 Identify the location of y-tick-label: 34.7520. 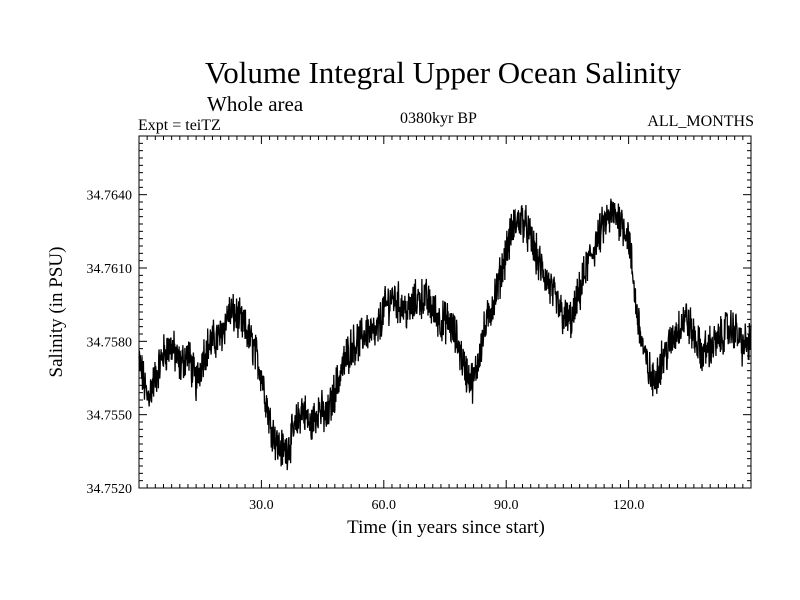
(110, 489).